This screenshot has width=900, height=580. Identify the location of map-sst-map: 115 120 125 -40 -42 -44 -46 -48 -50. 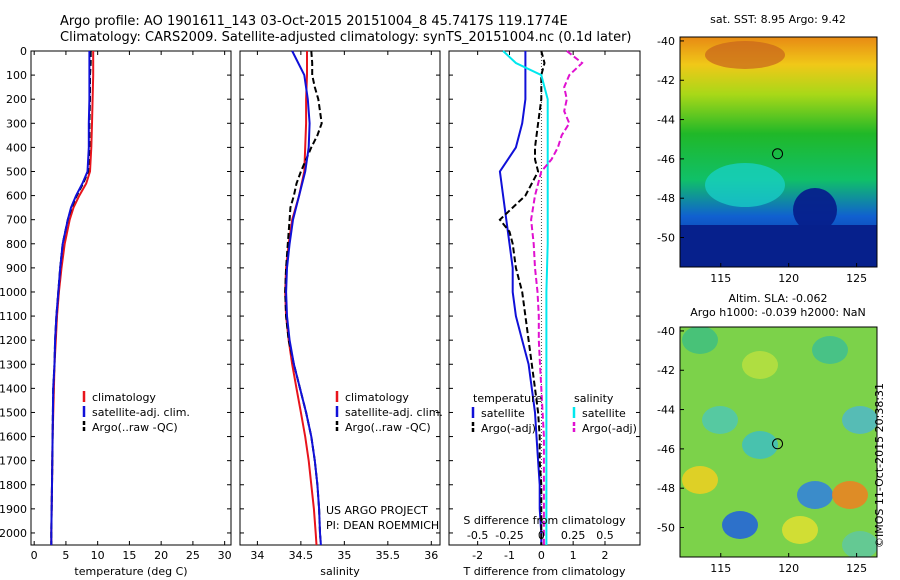
(767, 160).